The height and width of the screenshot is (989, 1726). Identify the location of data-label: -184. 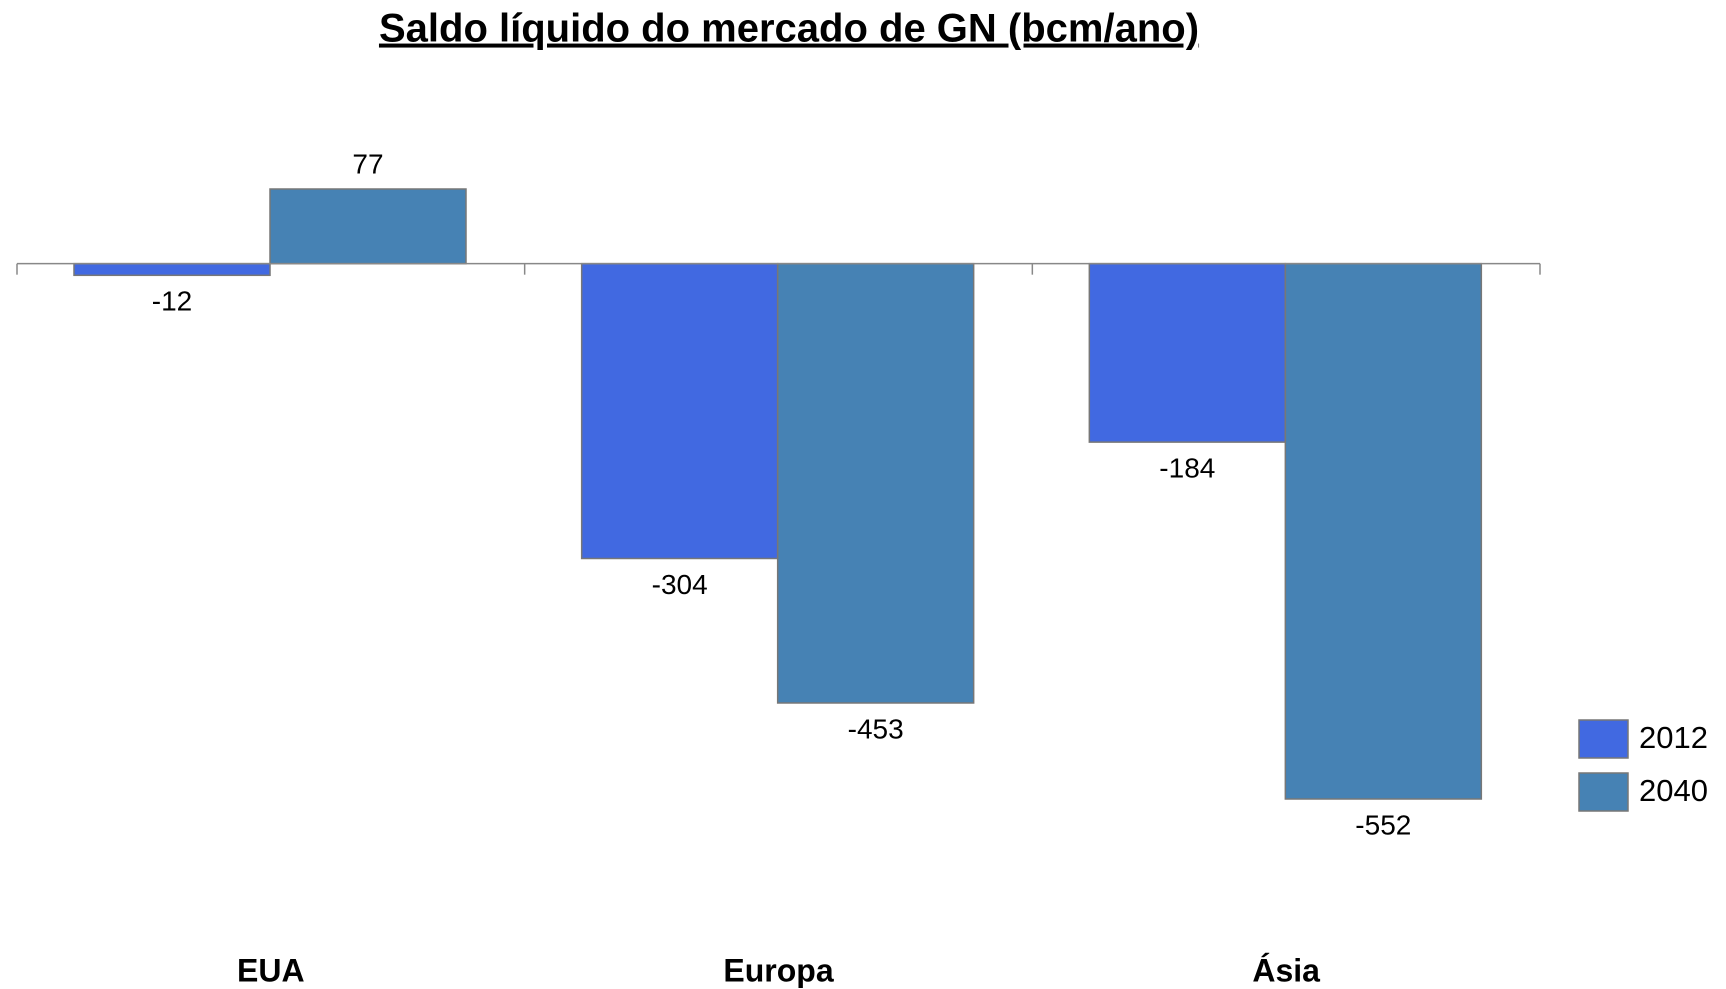
(1187, 468).